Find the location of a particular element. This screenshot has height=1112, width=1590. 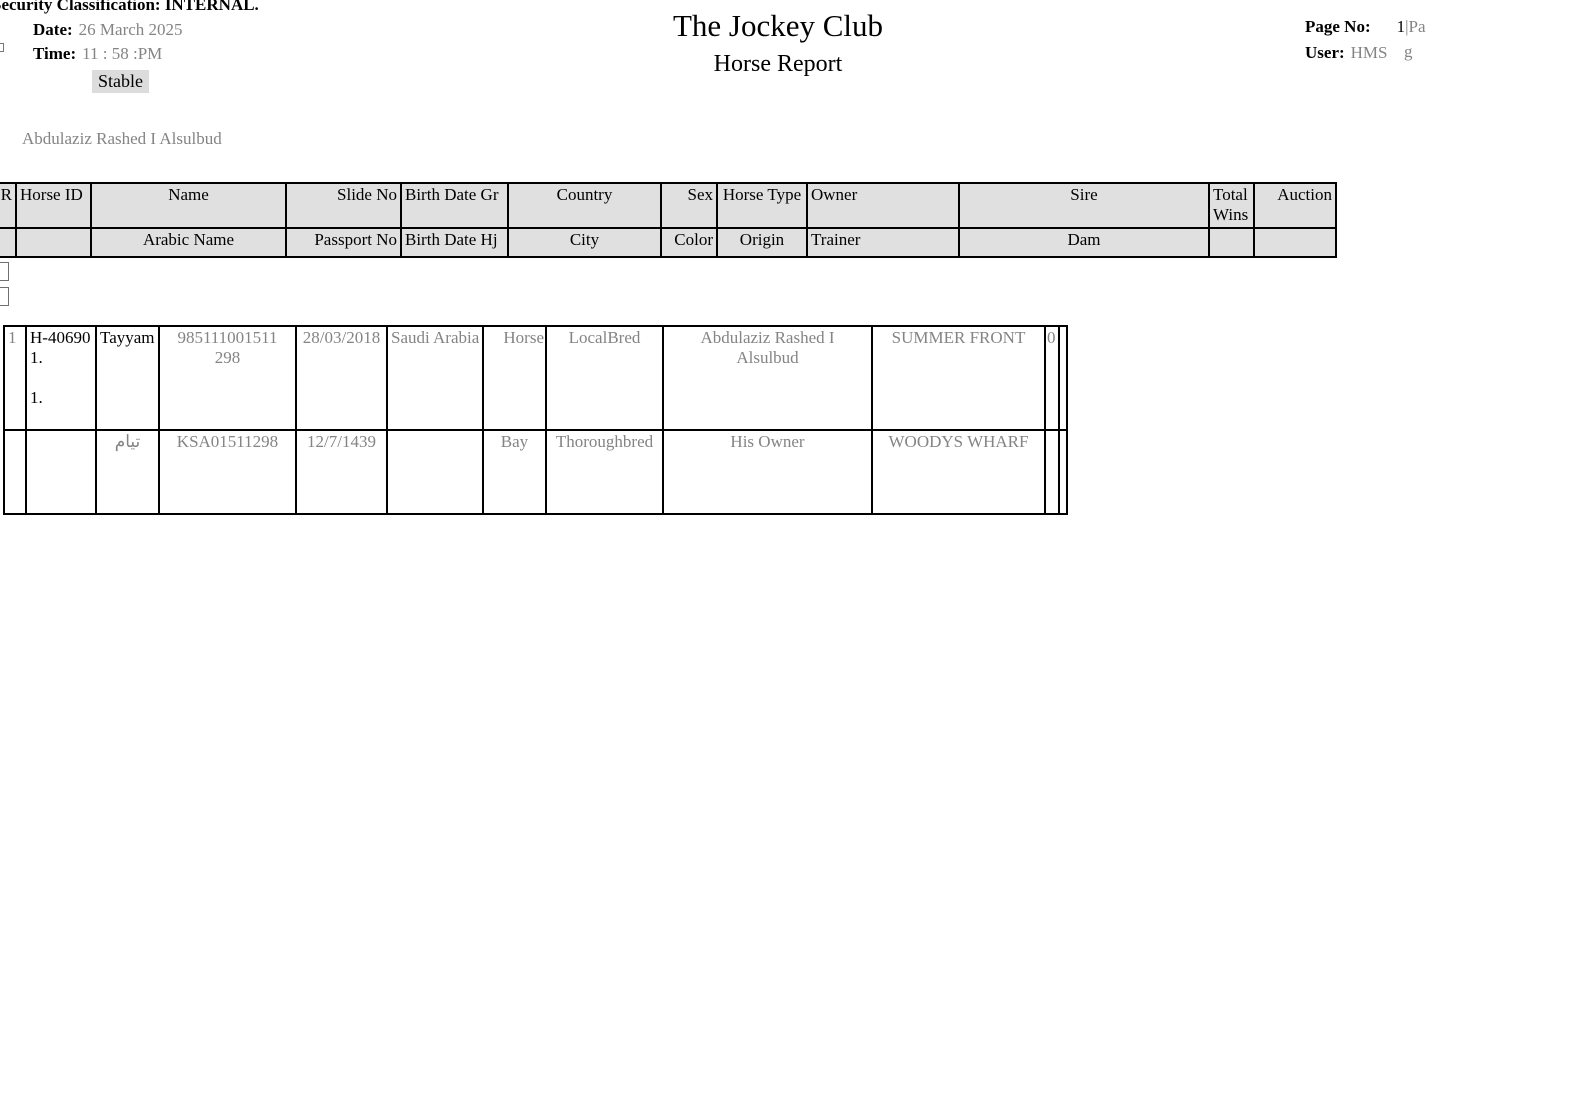

cell-slide-no: 985111001511 298 is located at coordinates (227, 378).